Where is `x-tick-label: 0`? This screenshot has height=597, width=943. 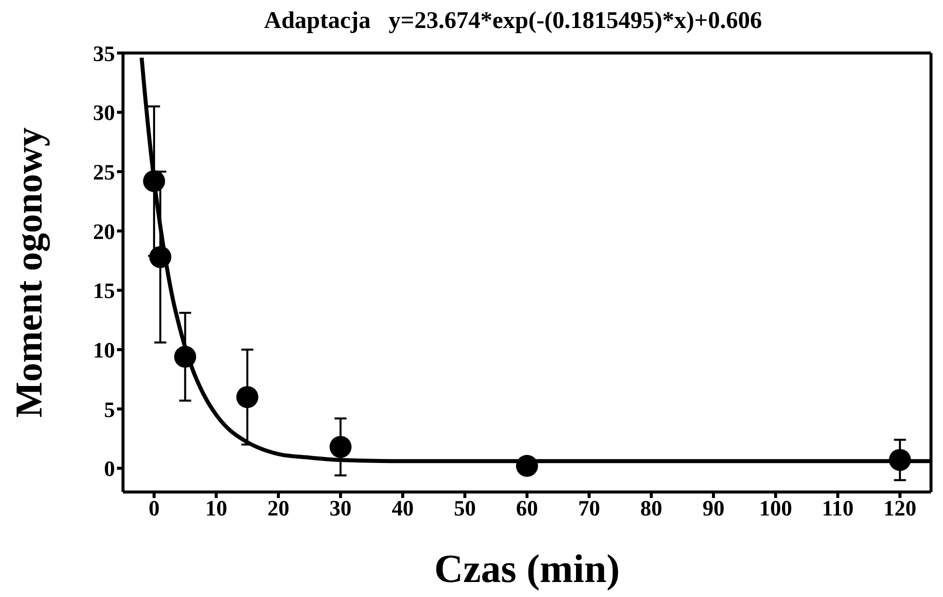 x-tick-label: 0 is located at coordinates (154, 508).